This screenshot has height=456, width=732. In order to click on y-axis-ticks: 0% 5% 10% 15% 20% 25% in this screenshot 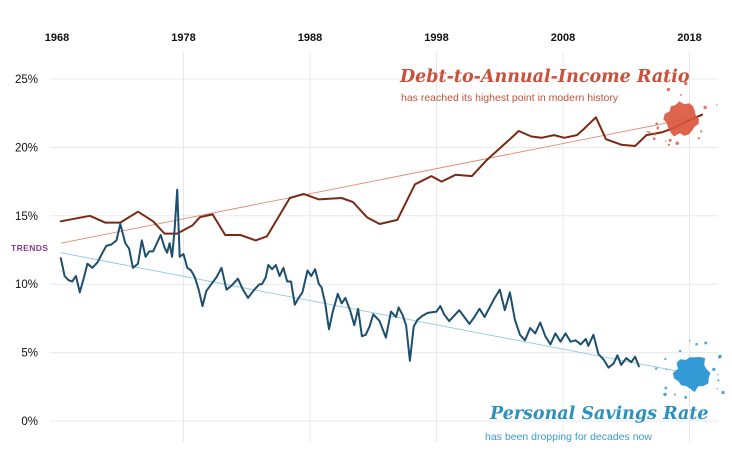, I will do `click(26, 251)`.